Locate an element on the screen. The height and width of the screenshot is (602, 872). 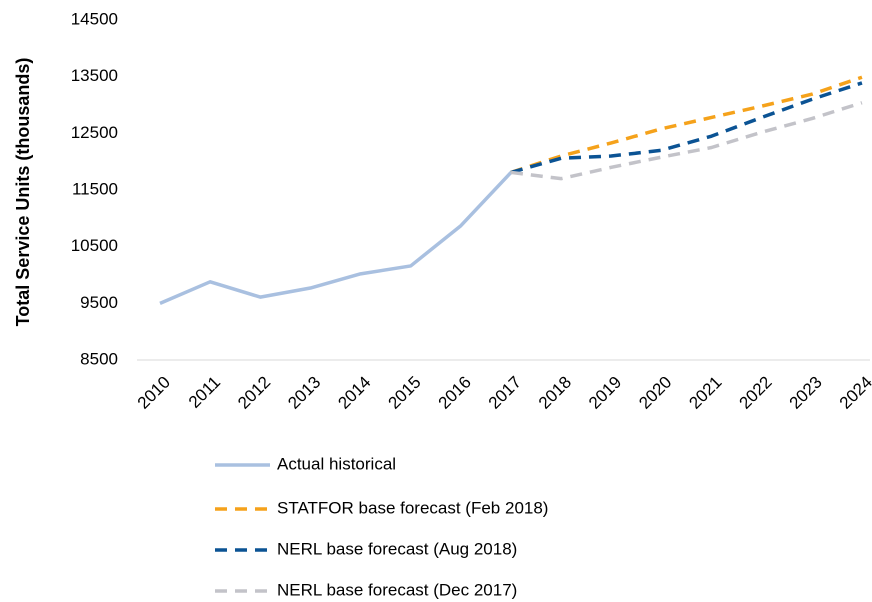
legend-label: Actual historical is located at coordinates (336, 463).